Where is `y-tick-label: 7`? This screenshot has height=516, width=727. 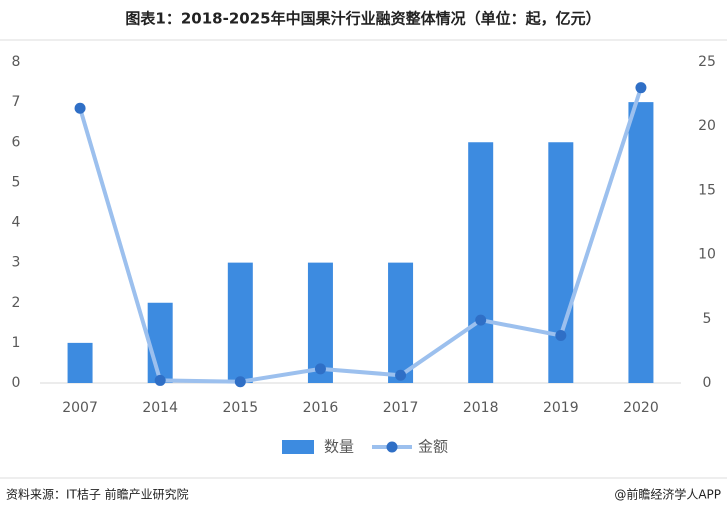
y-tick-label: 7 is located at coordinates (16, 102).